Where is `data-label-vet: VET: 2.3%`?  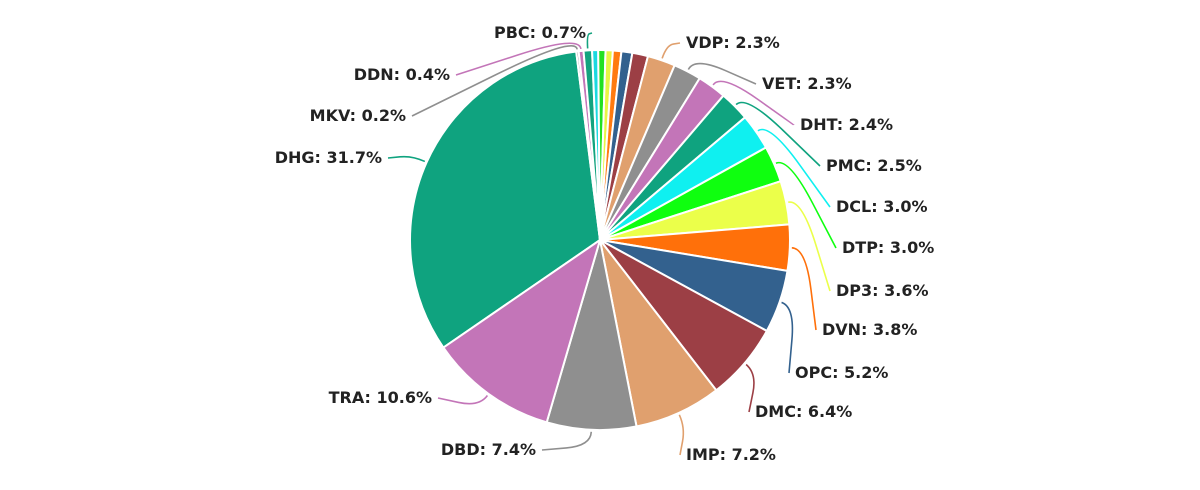
data-label-vet: VET: 2.3% is located at coordinates (807, 83).